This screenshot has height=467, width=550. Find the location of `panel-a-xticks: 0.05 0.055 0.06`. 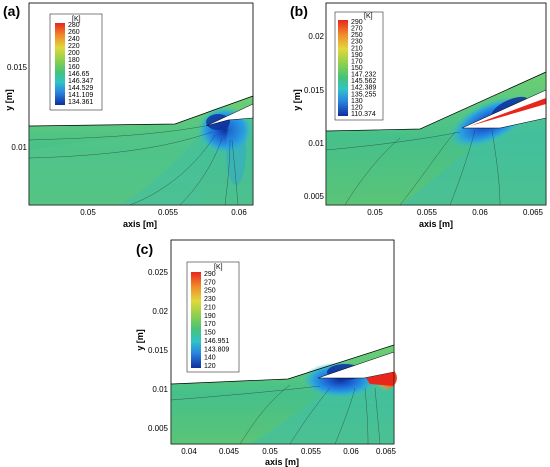

panel-a-xticks: 0.05 0.055 0.06 is located at coordinates (163, 212).